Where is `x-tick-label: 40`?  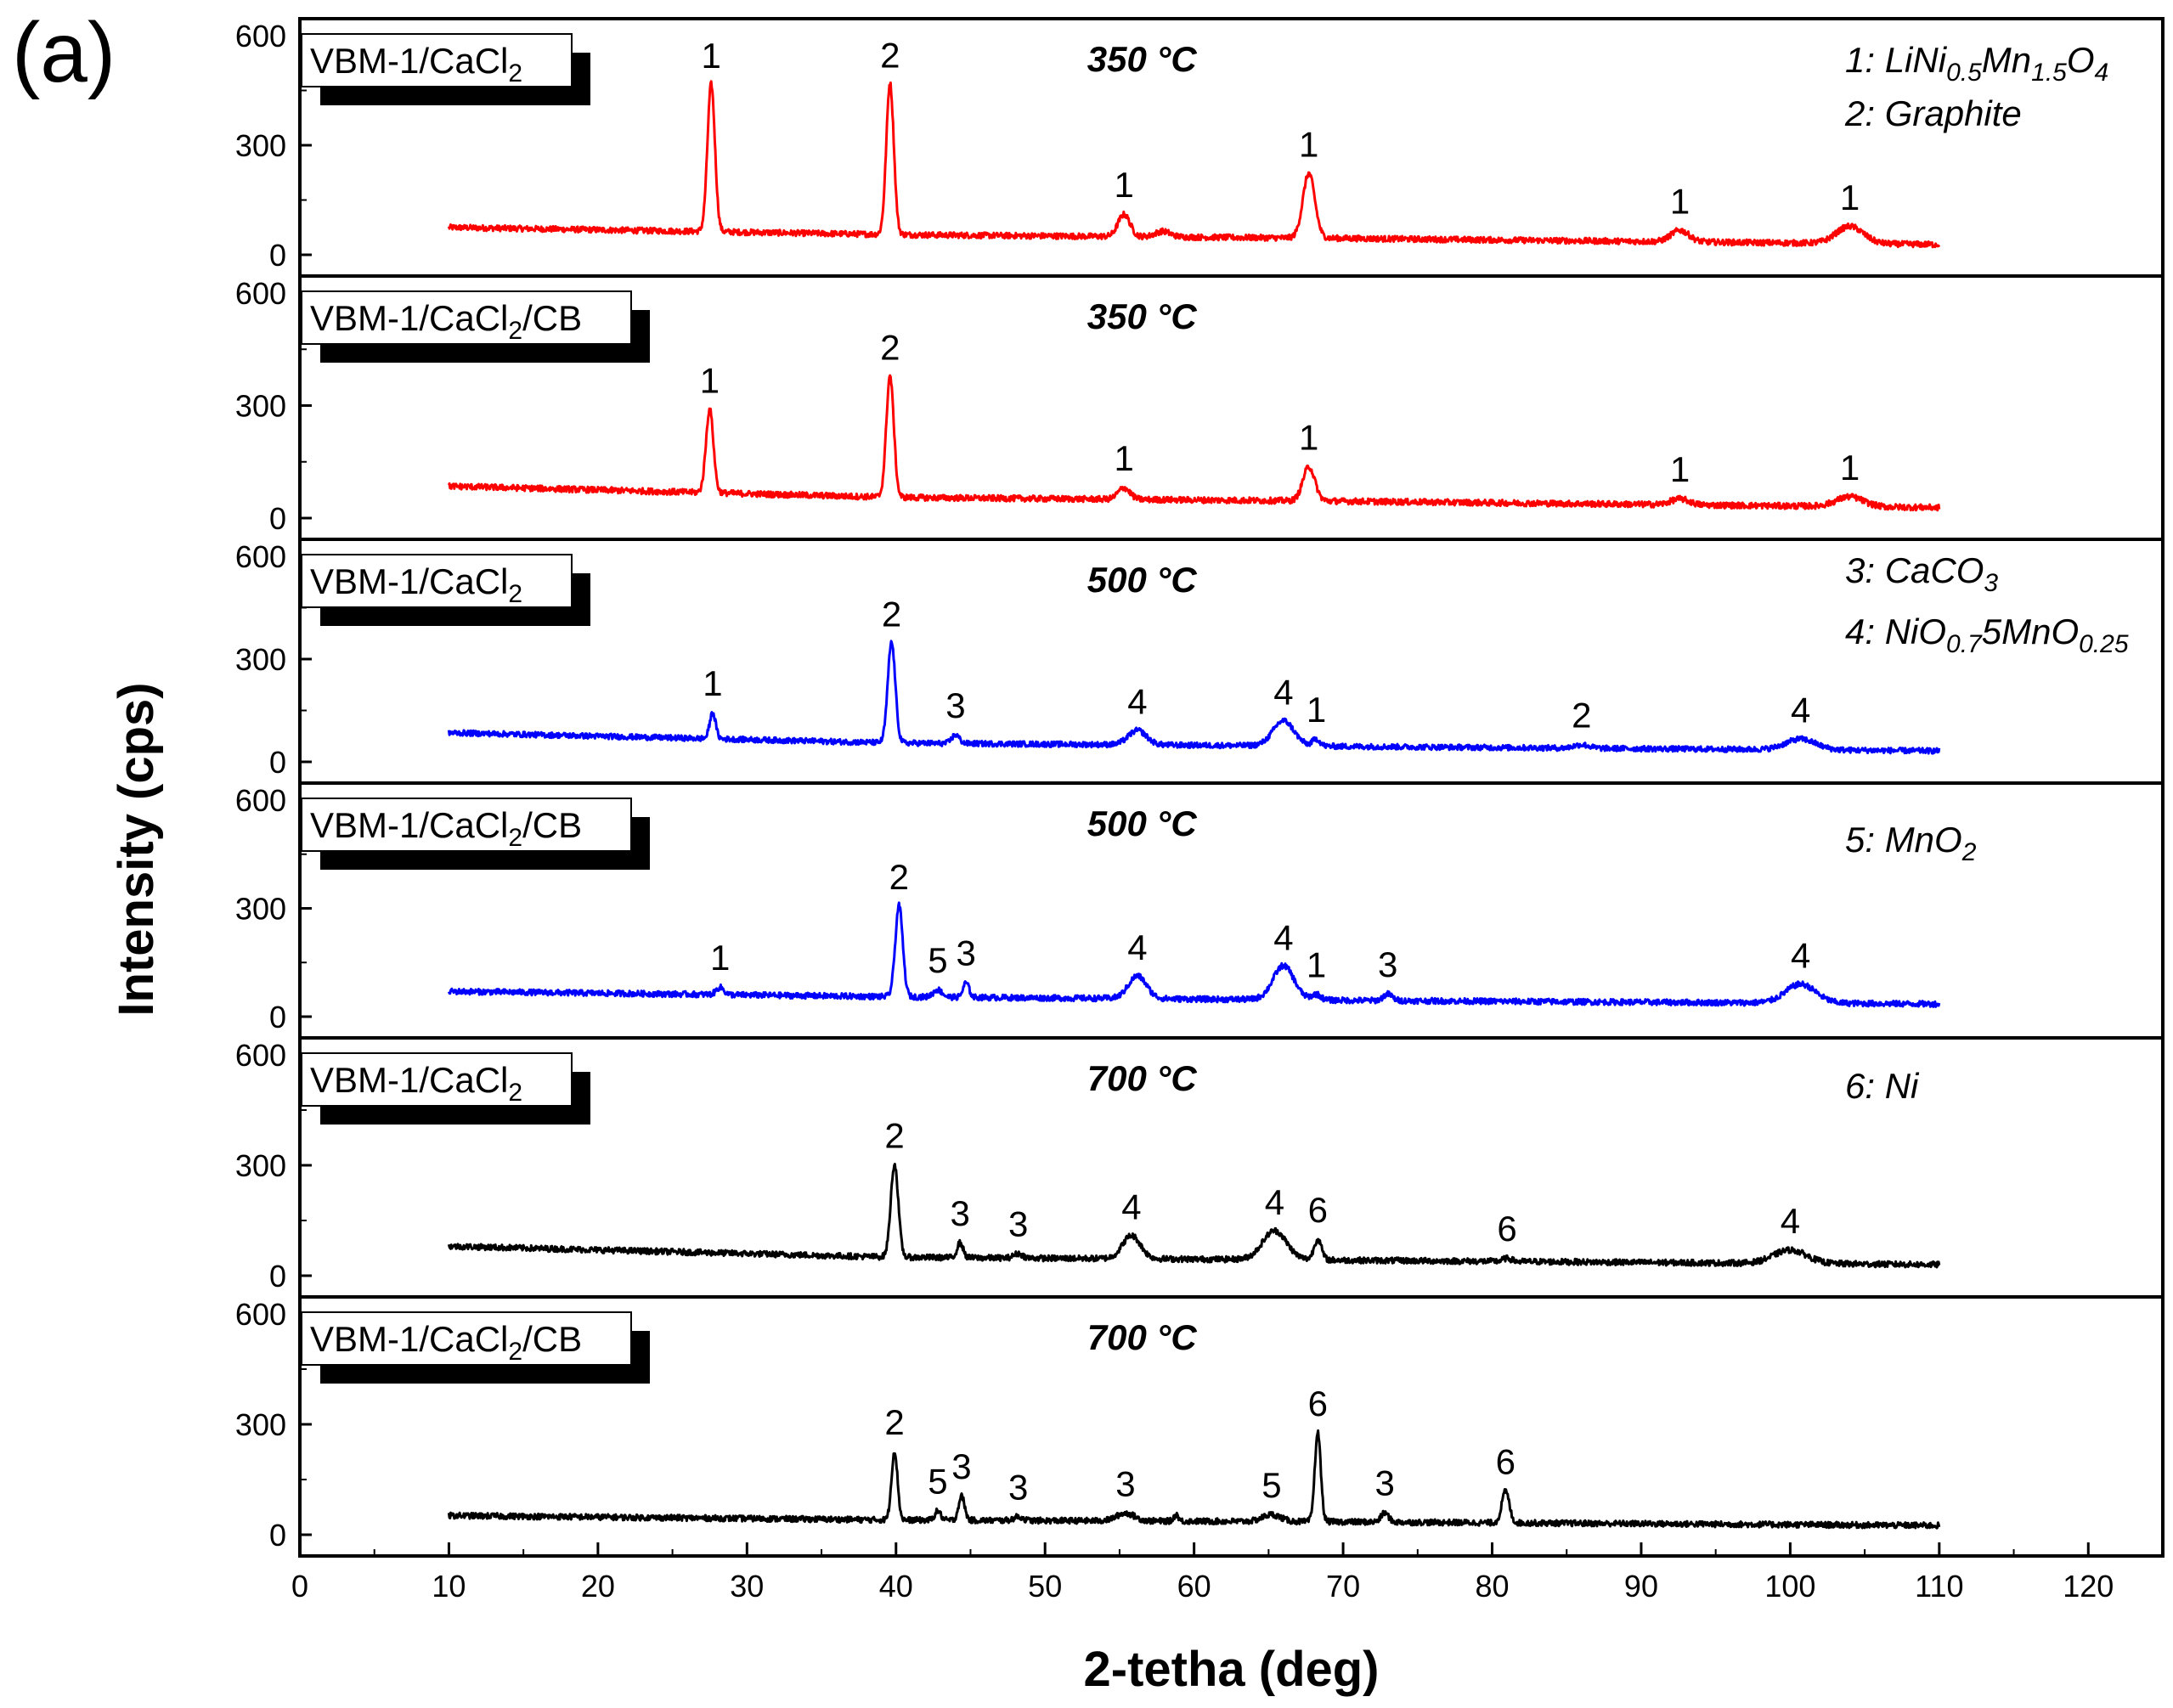 x-tick-label: 40 is located at coordinates (896, 1586).